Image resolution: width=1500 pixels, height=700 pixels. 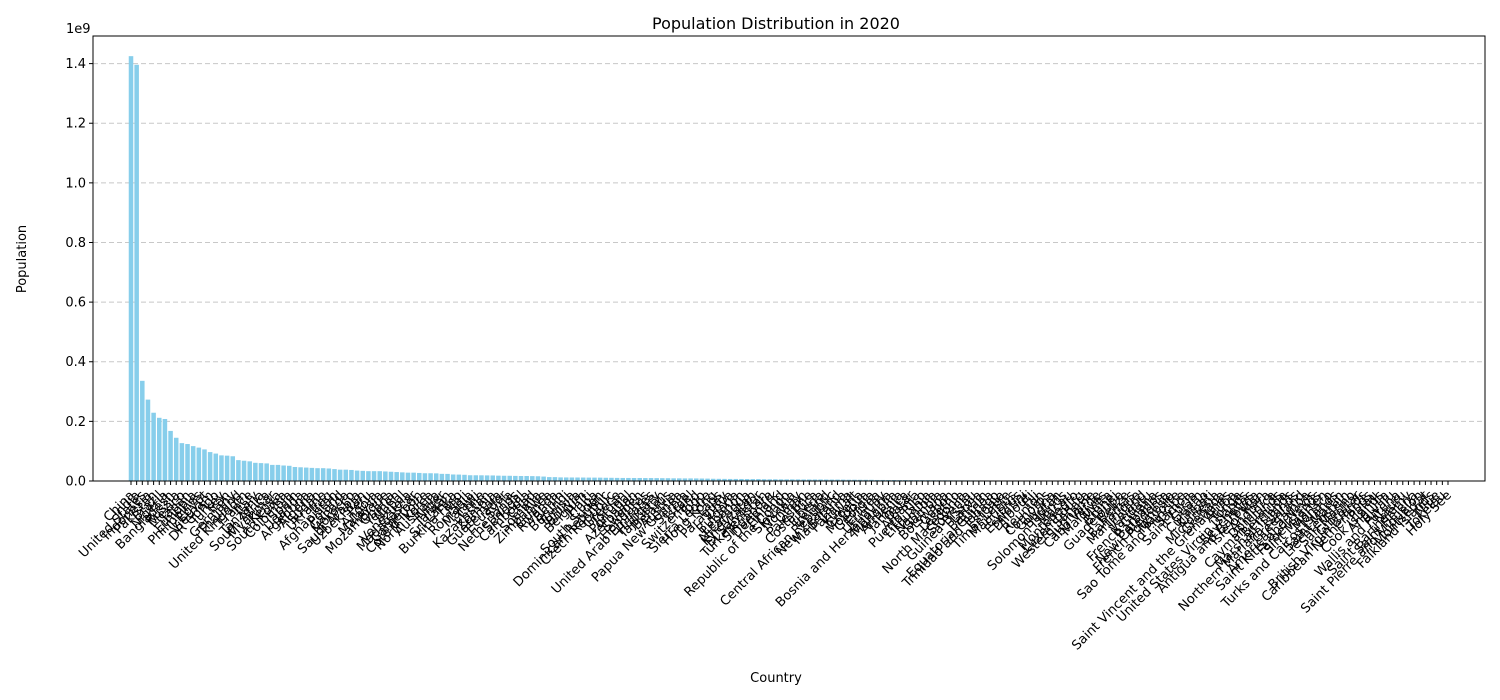 What do you see at coordinates (75, 303) in the screenshot?
I see `y-tick-label: 0.6` at bounding box center [75, 303].